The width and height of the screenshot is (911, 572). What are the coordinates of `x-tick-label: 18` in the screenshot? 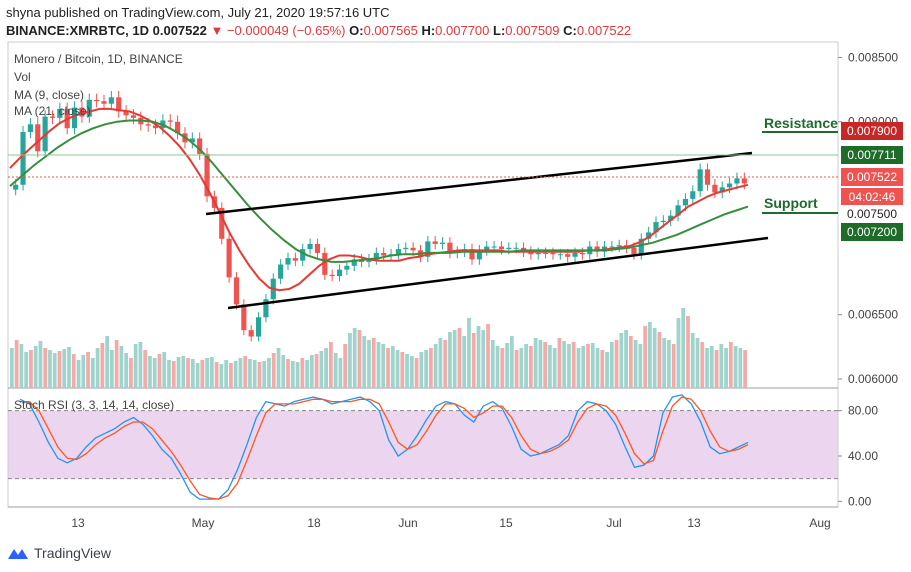 It's located at (314, 523).